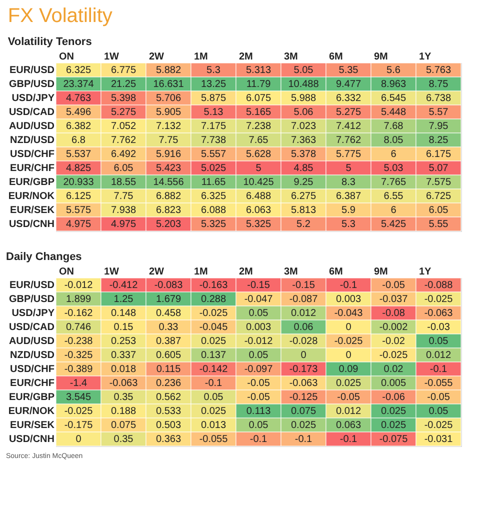 This screenshot has height=521, width=477. I want to click on data-label: 5.988, so click(303, 98).